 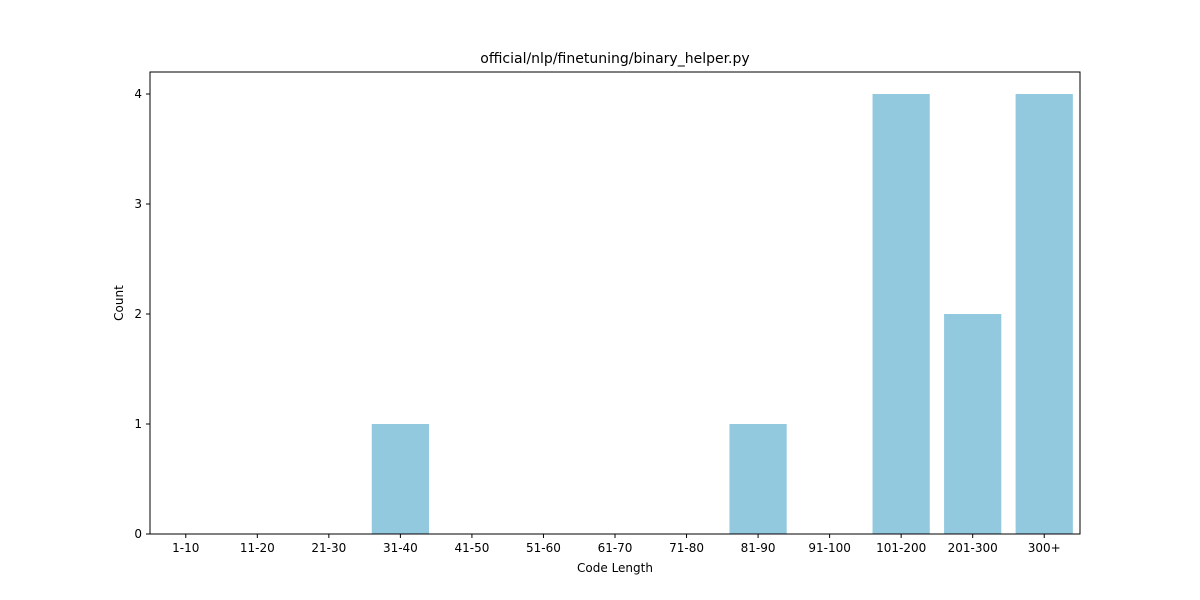 What do you see at coordinates (973, 548) in the screenshot?
I see `x-tick-label: 201-300` at bounding box center [973, 548].